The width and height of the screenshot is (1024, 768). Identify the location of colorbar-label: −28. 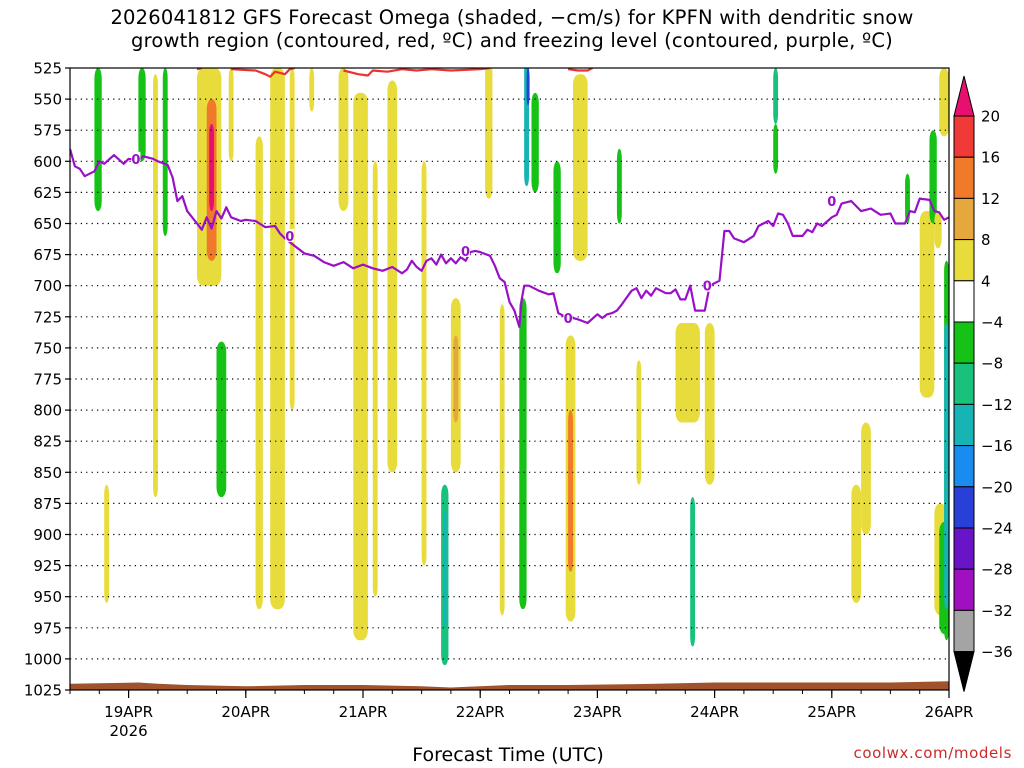
(997, 570).